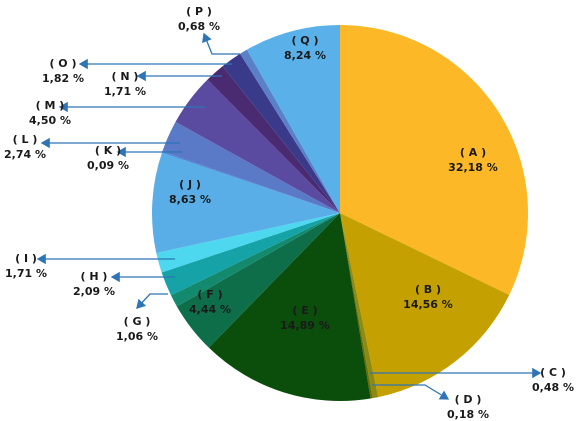  What do you see at coordinates (125, 76) in the screenshot?
I see `slice-name: ( N )` at bounding box center [125, 76].